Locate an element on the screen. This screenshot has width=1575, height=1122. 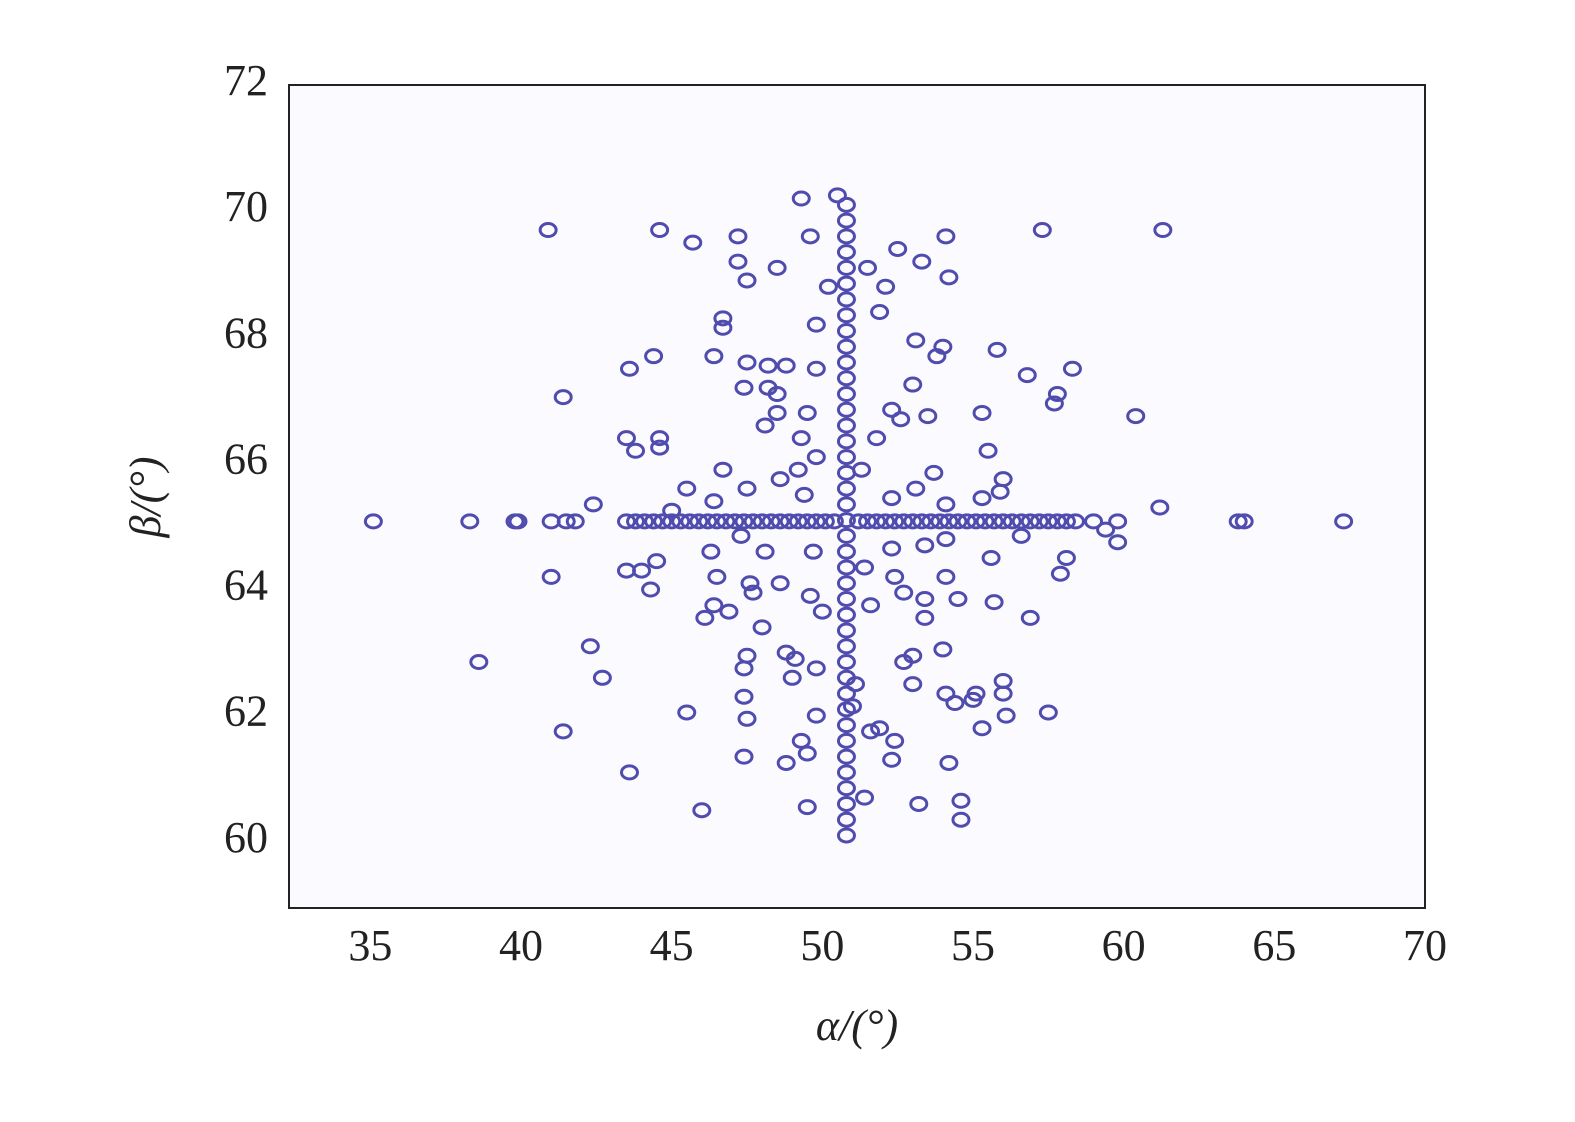
y-tick-label: 72 is located at coordinates (246, 80).